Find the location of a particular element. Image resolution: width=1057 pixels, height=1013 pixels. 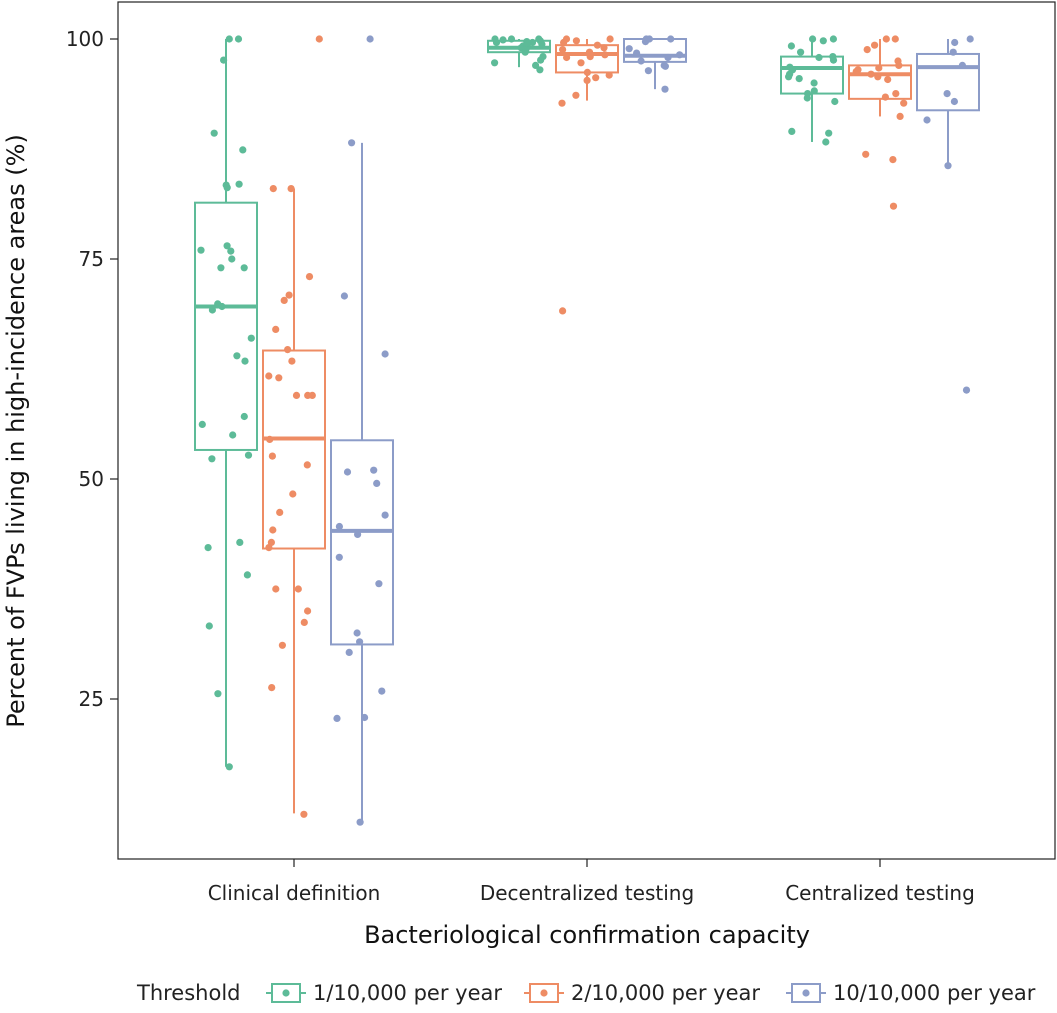

legend-label: 1/10,000 per year is located at coordinates (407, 993).